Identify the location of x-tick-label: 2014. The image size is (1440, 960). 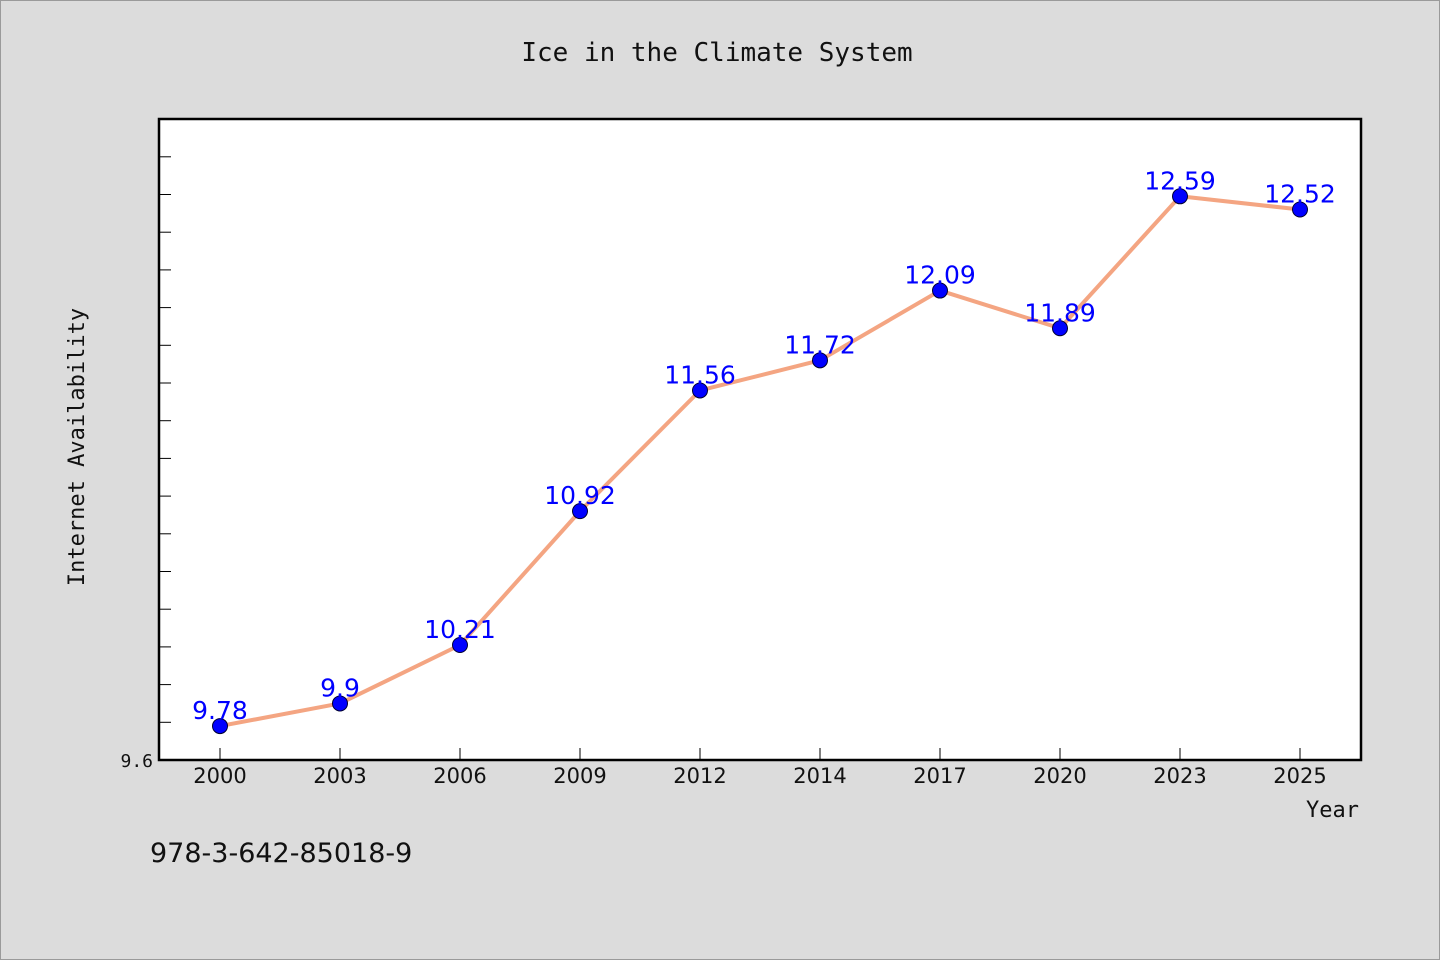
(819, 776).